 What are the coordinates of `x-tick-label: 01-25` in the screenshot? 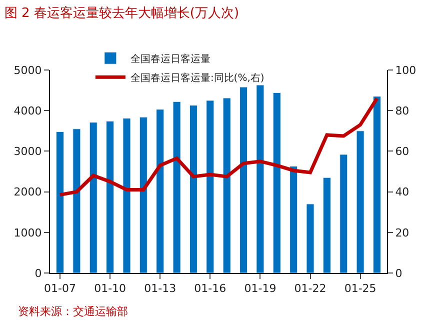 It's located at (360, 289).